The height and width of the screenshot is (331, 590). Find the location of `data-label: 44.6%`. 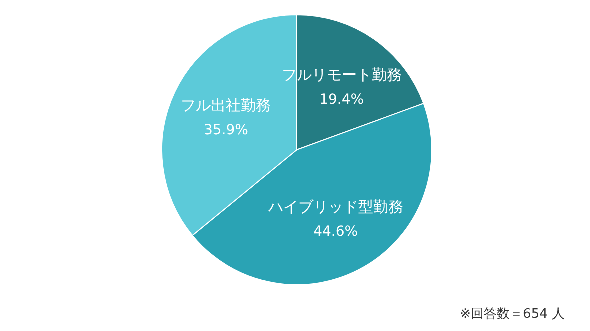

data-label: 44.6% is located at coordinates (336, 232).